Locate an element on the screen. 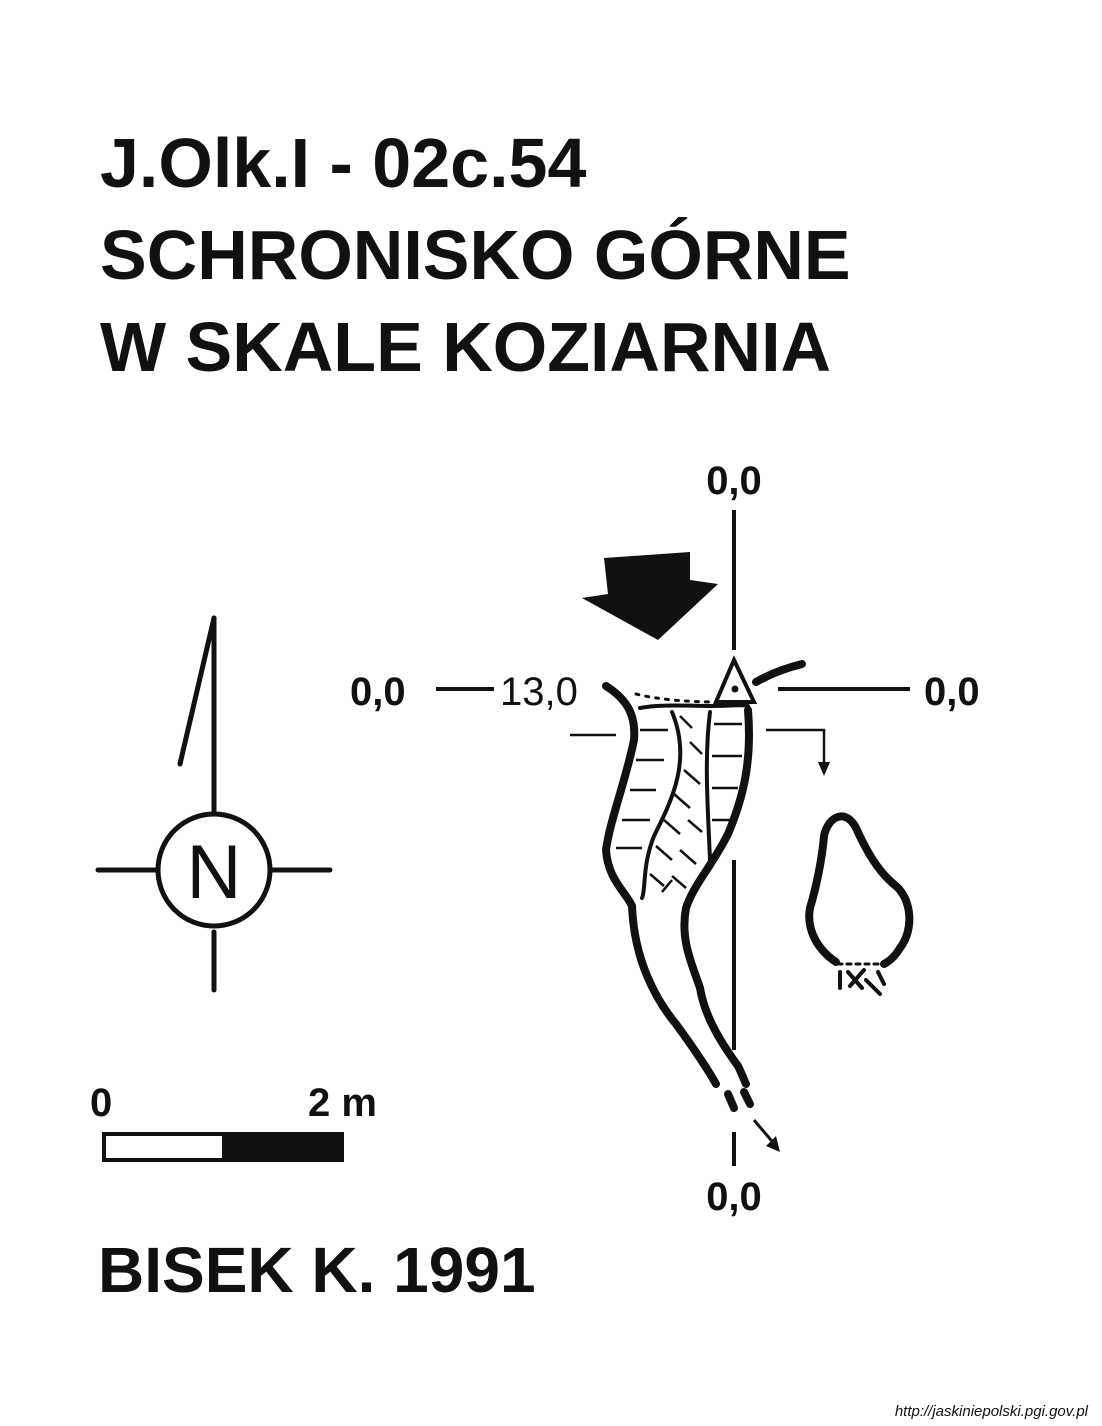 This screenshot has width=1102, height=1426. cave-passage is located at coordinates (704, 886).